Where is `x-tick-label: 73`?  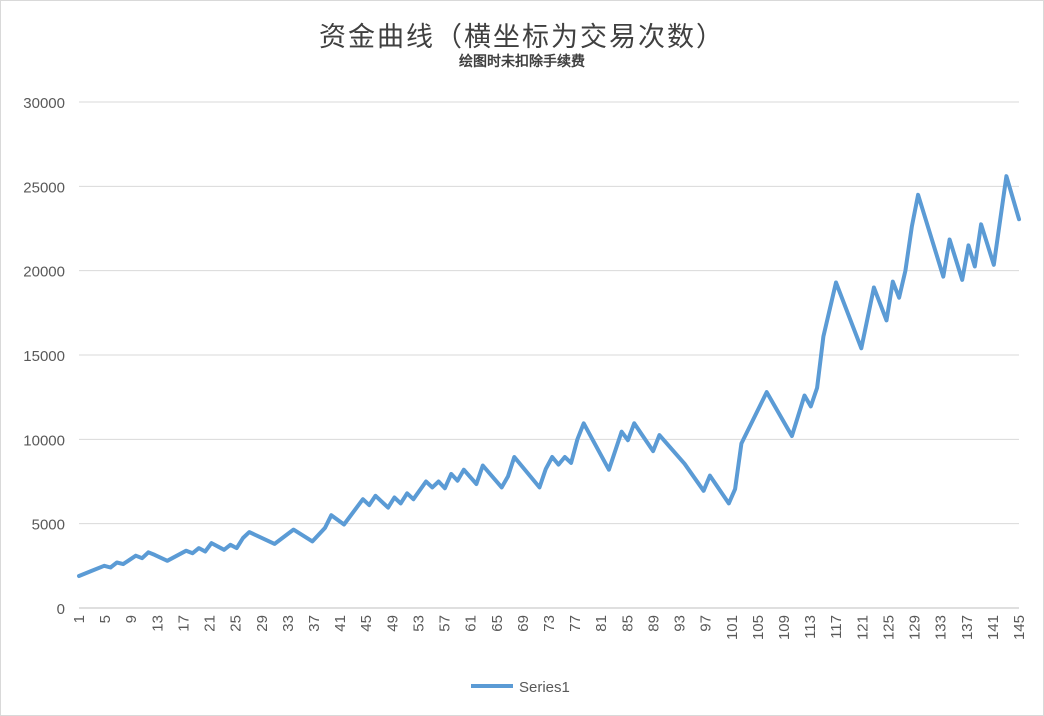 x-tick-label: 73 is located at coordinates (549, 623).